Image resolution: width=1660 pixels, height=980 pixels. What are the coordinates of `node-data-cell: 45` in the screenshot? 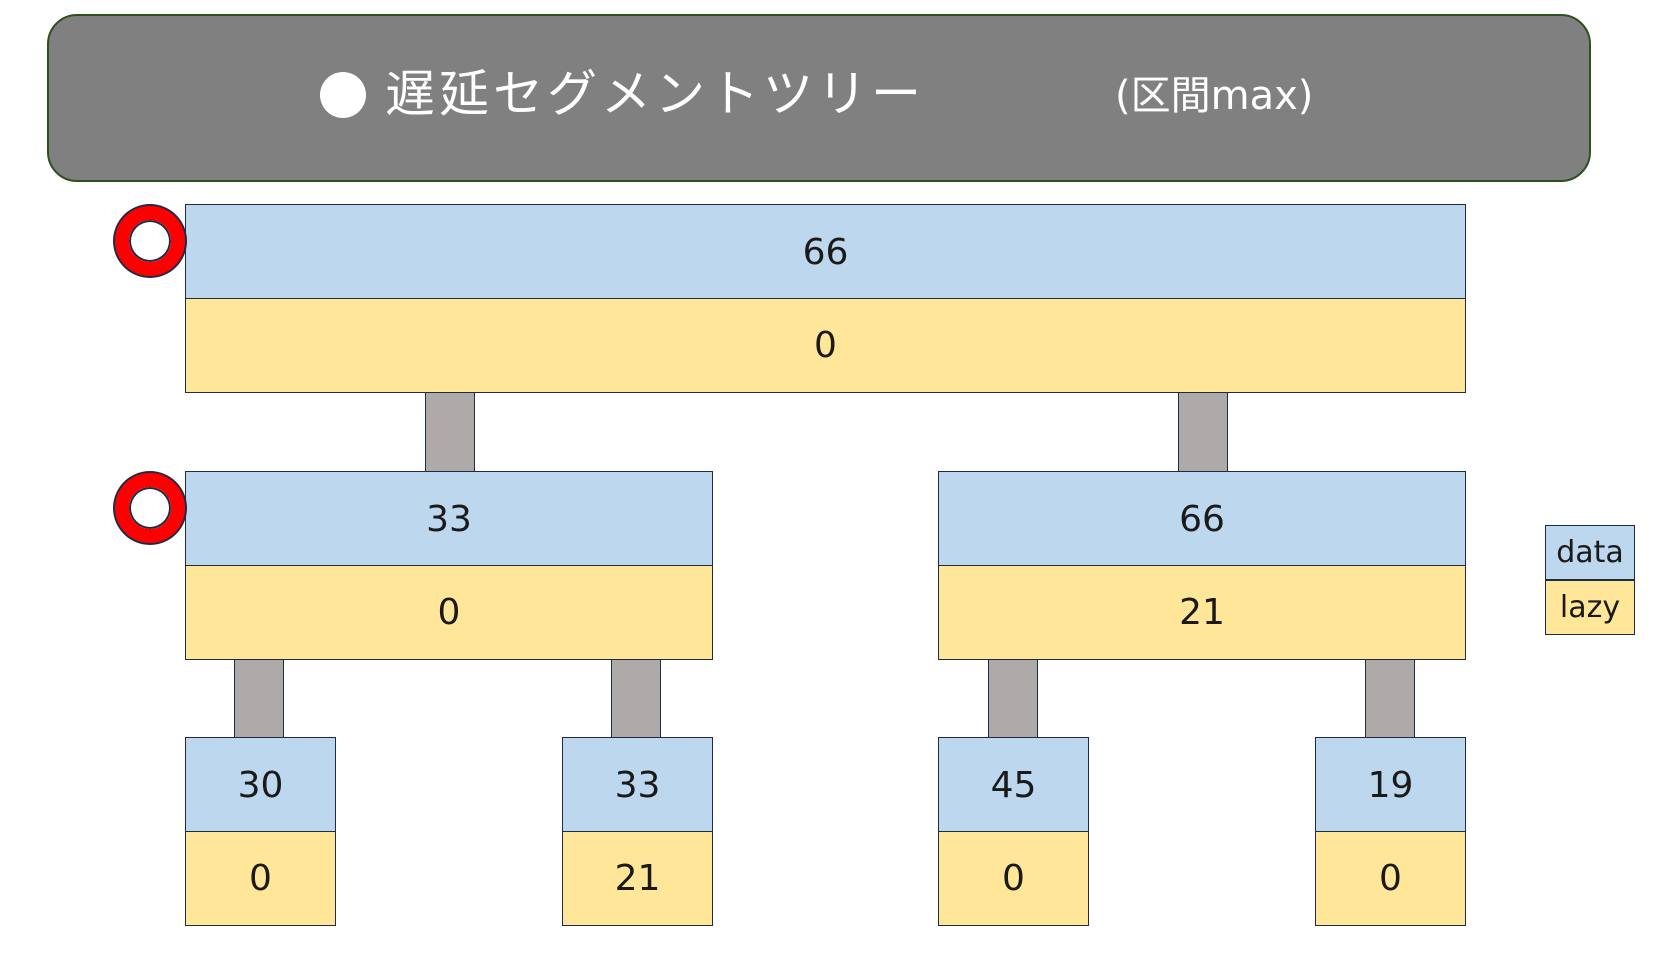 It's located at (1013, 785).